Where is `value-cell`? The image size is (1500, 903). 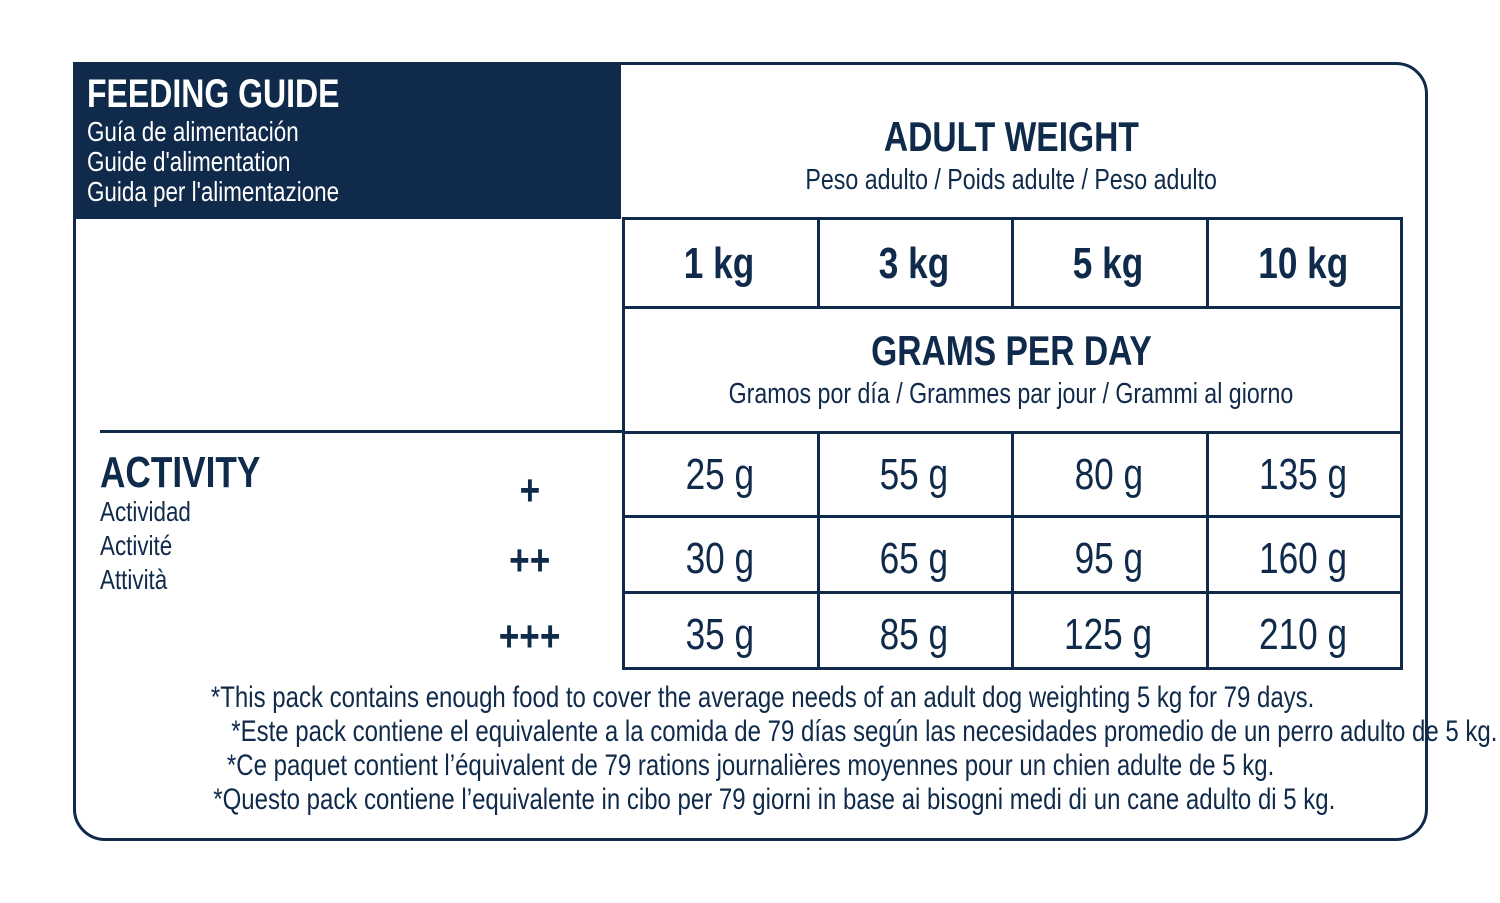 value-cell is located at coordinates (1304, 630).